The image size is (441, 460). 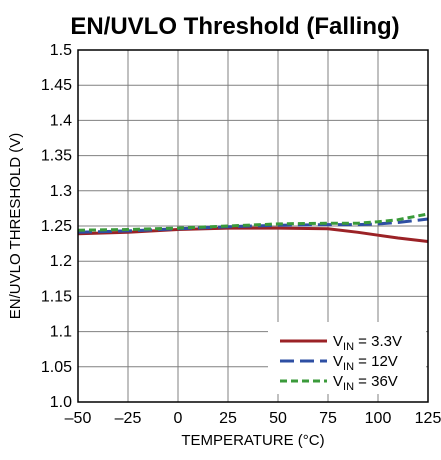 I want to click on x-tick-label: –50, so click(x=78, y=418).